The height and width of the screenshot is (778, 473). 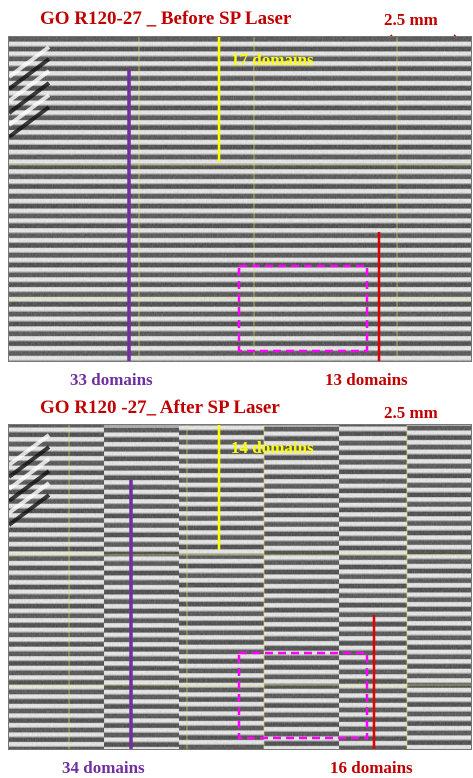 What do you see at coordinates (272, 447) in the screenshot?
I see `overlay-domain-label: 14 domains` at bounding box center [272, 447].